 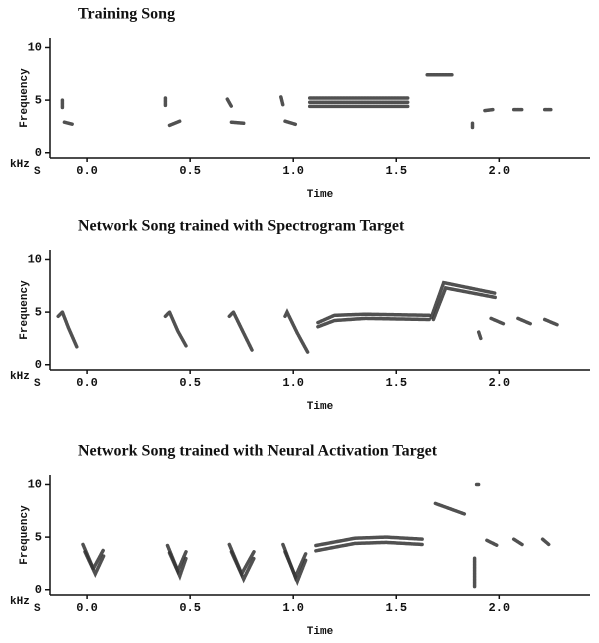 What do you see at coordinates (126, 14) in the screenshot?
I see `panel-title: Training Song` at bounding box center [126, 14].